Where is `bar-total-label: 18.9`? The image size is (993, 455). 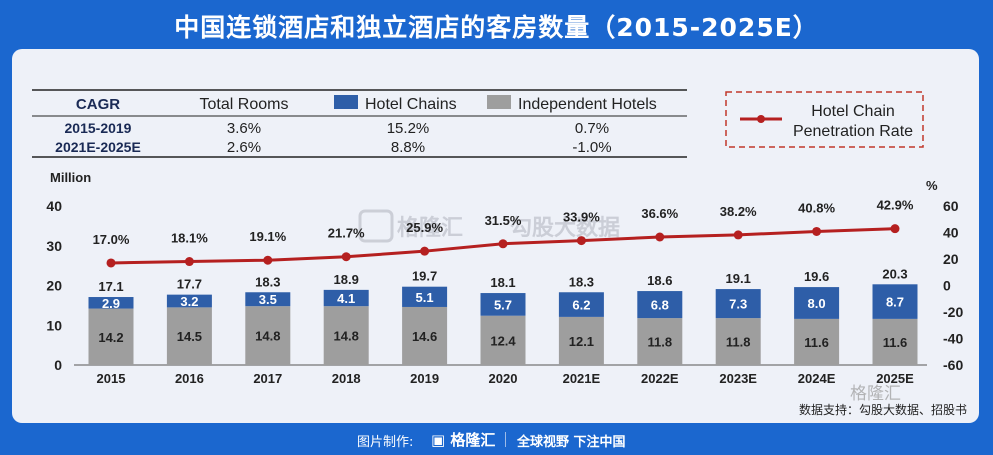
bar-total-label: 18.9 is located at coordinates (346, 279).